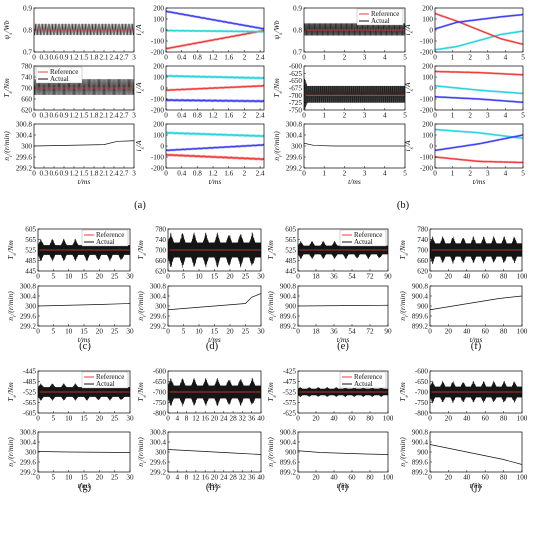  Describe the element at coordinates (260, 58) in the screenshot. I see `xtick-label-a-i1-6: 2.4` at that location.